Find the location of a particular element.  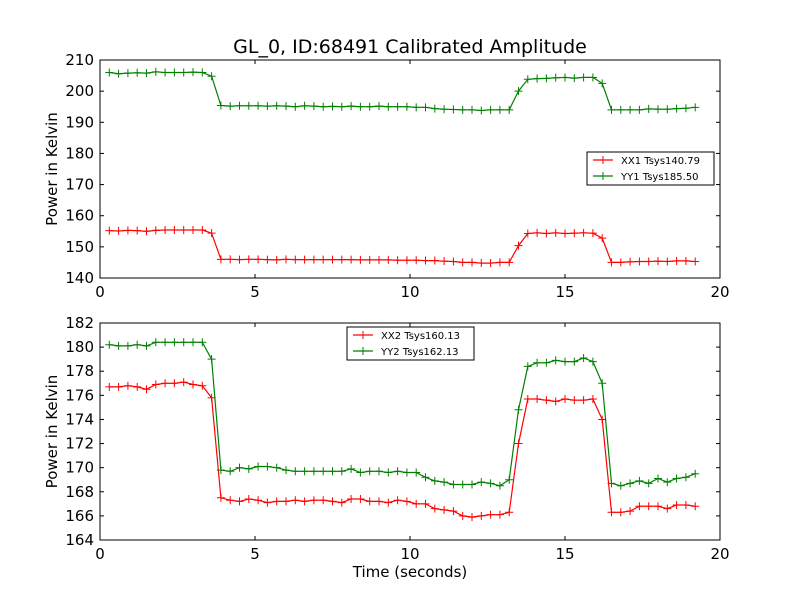

y-tick-label: 182 is located at coordinates (79, 323).